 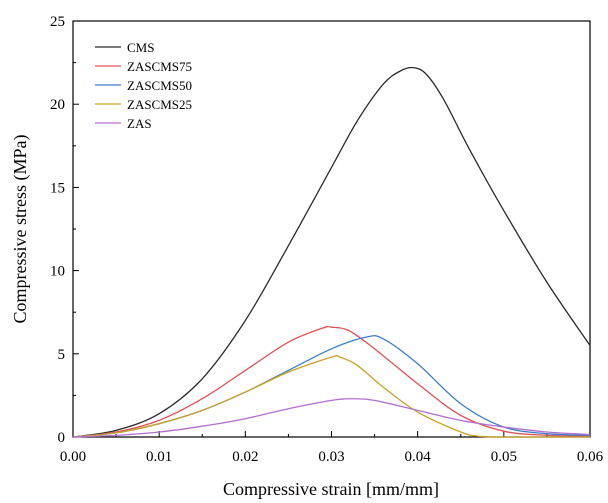 I want to click on y-tick-label: 10, so click(x=57, y=272).